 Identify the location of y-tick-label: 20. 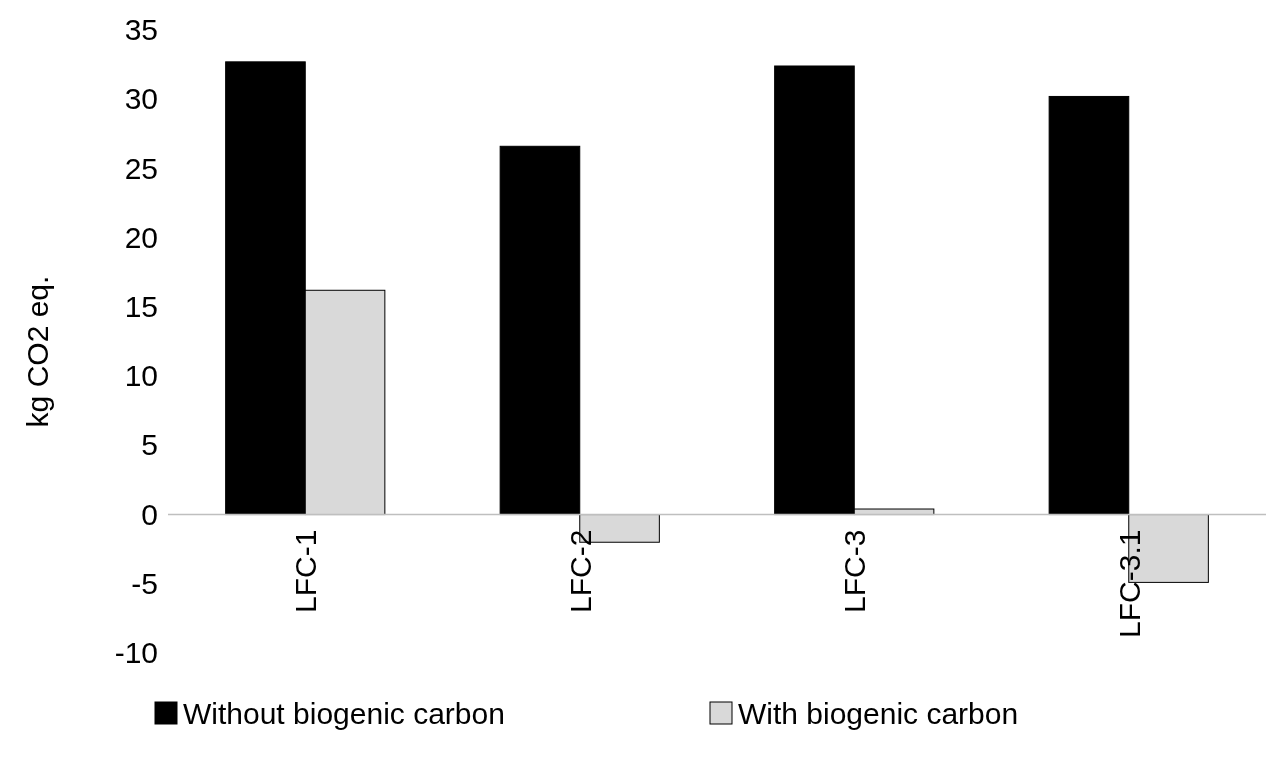
(141, 237).